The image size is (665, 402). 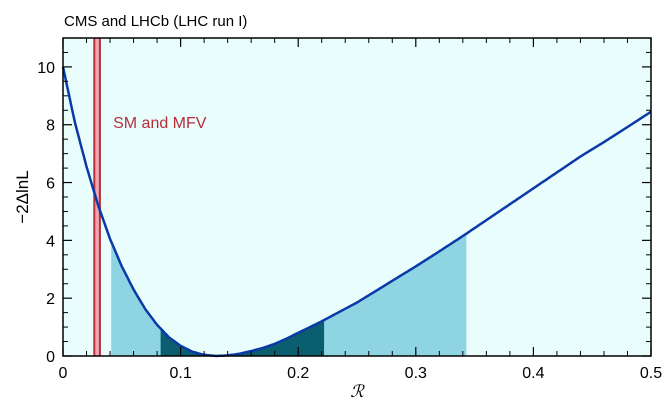 What do you see at coordinates (50, 299) in the screenshot?
I see `y-tick-label: 2` at bounding box center [50, 299].